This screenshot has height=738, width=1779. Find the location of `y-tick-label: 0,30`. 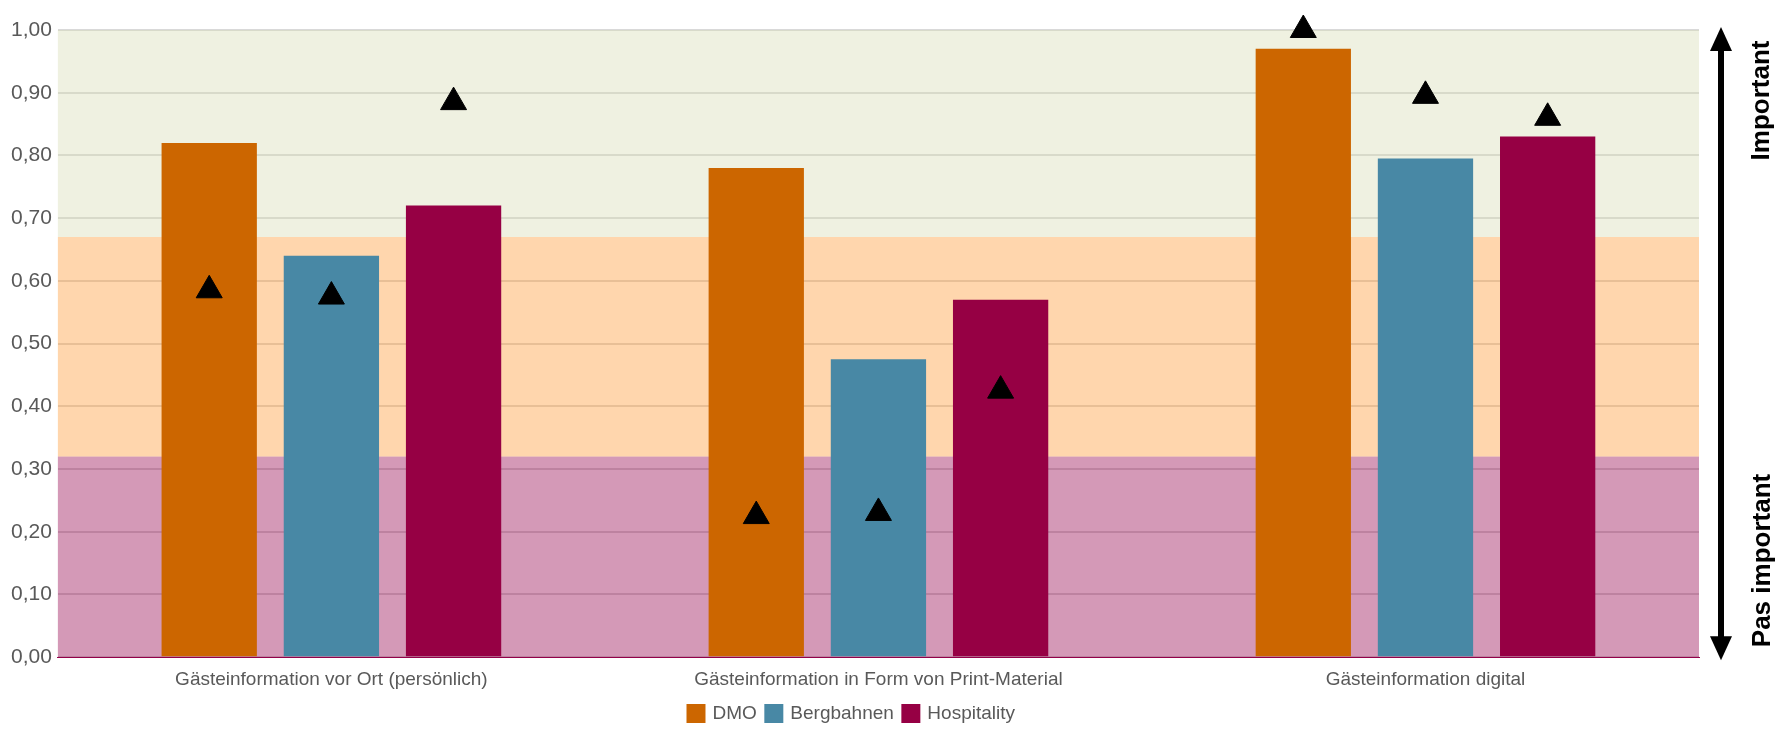

y-tick-label: 0,30 is located at coordinates (31, 467).